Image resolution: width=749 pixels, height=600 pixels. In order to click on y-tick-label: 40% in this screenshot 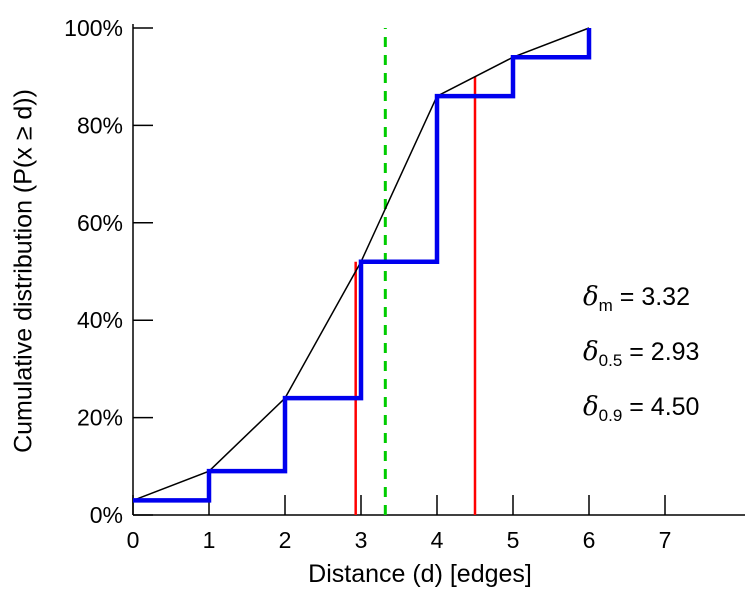, I will do `click(100, 320)`.